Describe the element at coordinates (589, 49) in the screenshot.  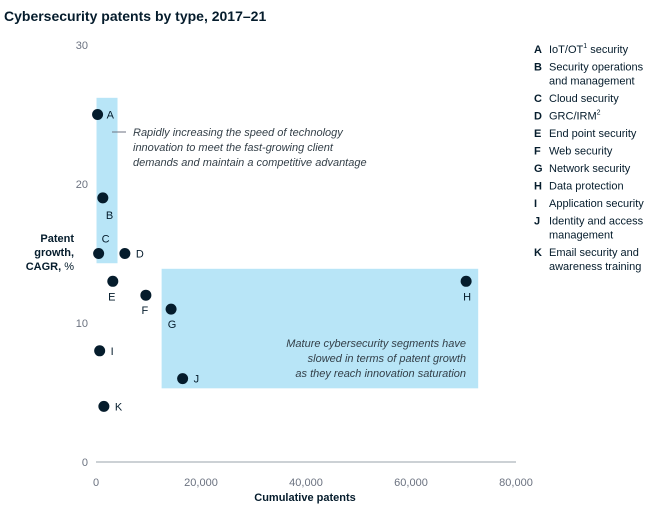
I see `legend-text: IoT/OT1 security` at that location.